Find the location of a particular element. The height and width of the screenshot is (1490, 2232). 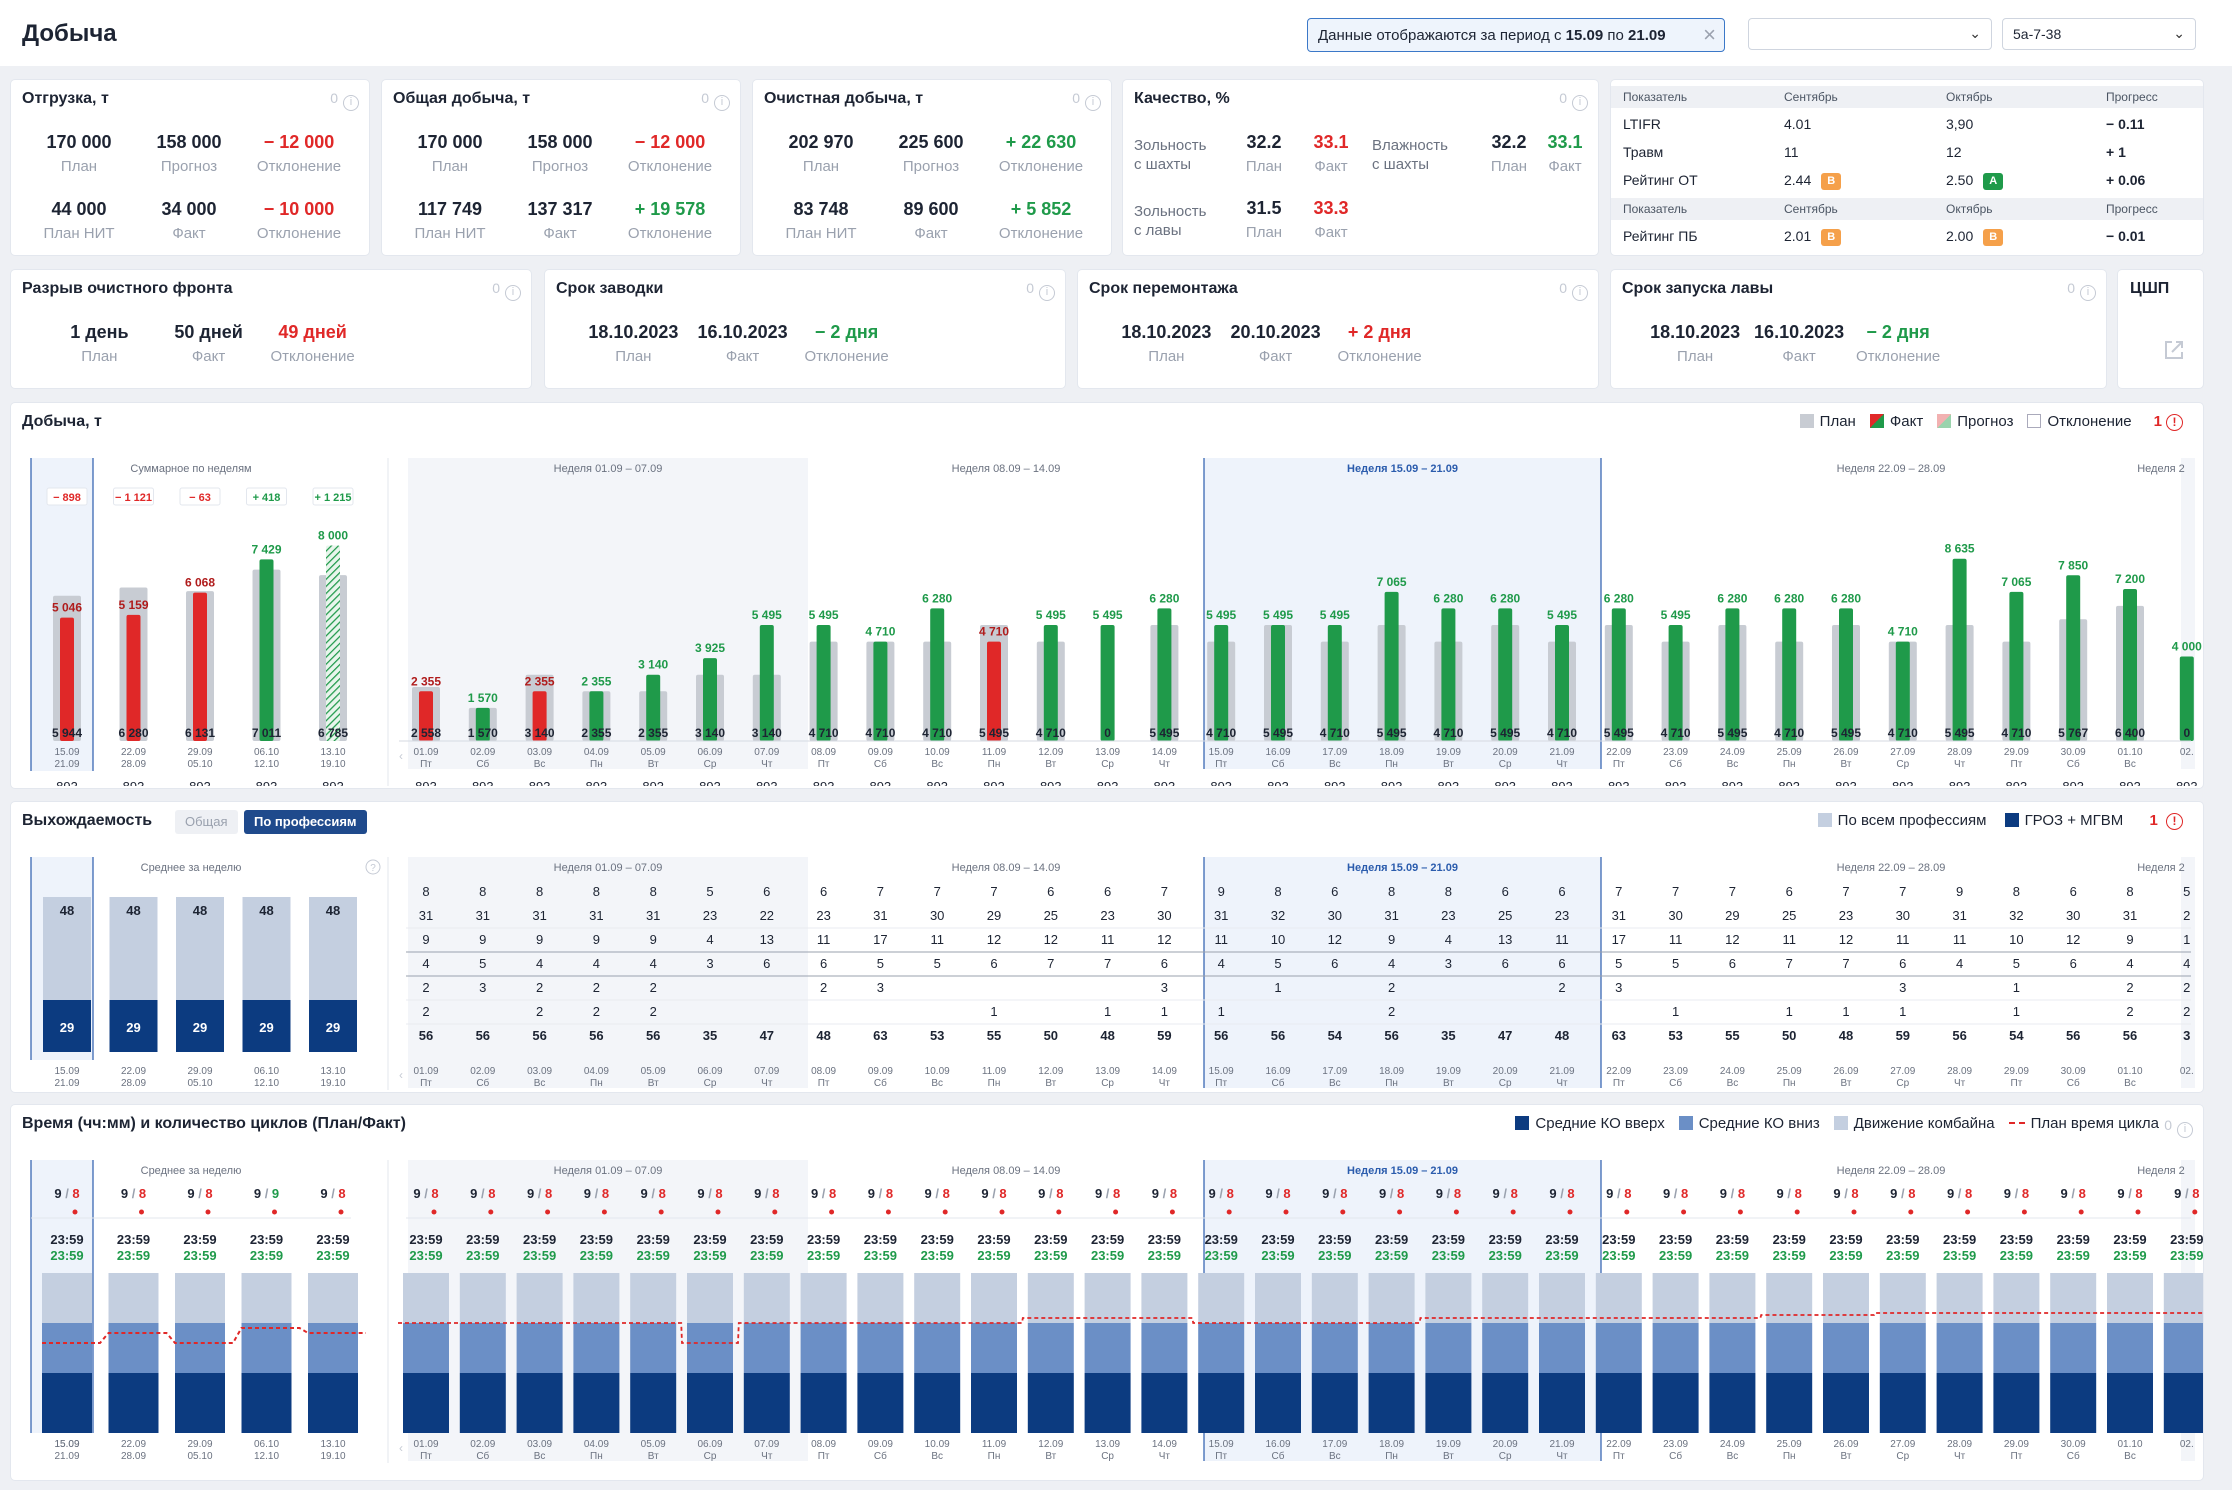

kpi-cell: − 10 000 Отклонение is located at coordinates (299, 220).